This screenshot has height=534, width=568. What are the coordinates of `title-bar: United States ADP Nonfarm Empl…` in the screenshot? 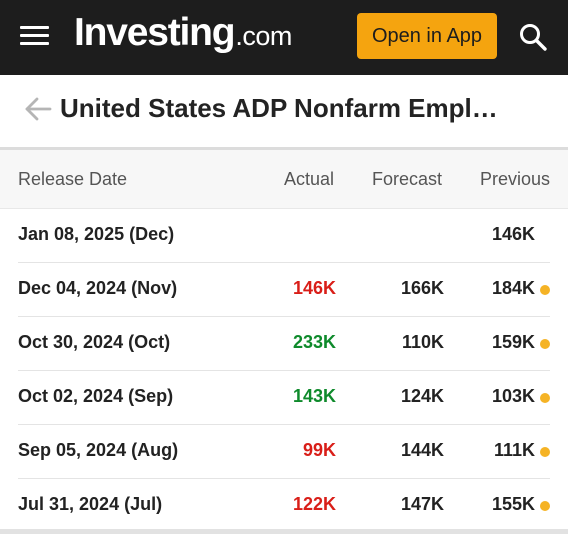 It's located at (284, 112).